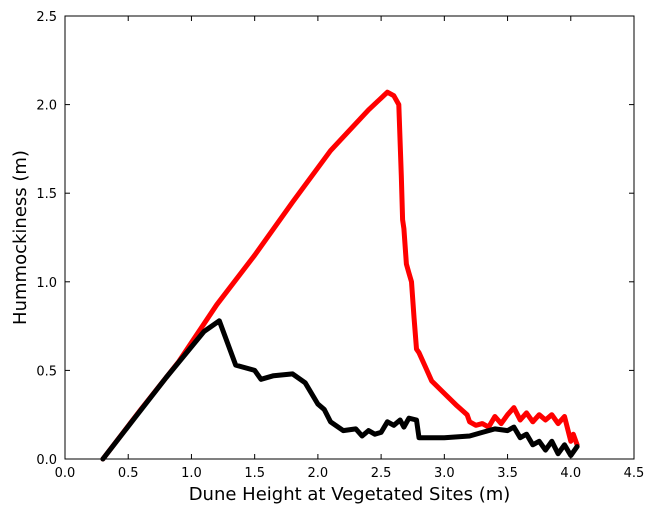  What do you see at coordinates (350, 494) in the screenshot?
I see `x-axis-label: Dune Height at Vegetated Sites (m)` at bounding box center [350, 494].